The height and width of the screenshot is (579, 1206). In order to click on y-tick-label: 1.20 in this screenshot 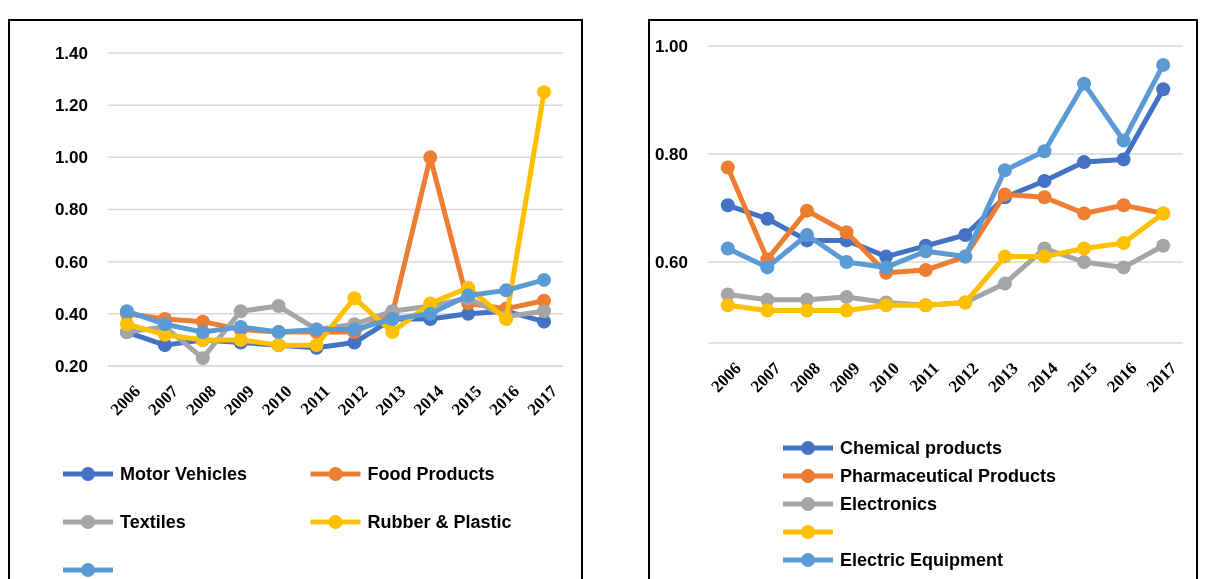, I will do `click(71, 106)`.